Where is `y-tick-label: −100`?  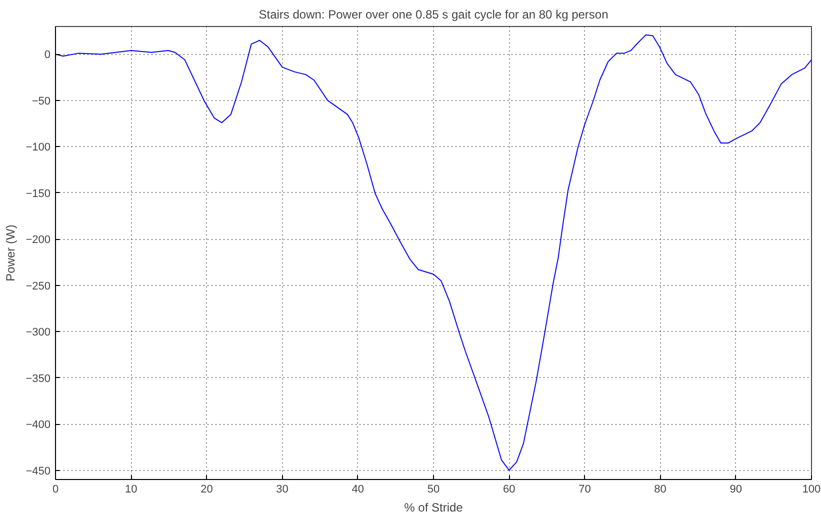 y-tick-label: −100 is located at coordinates (38, 148).